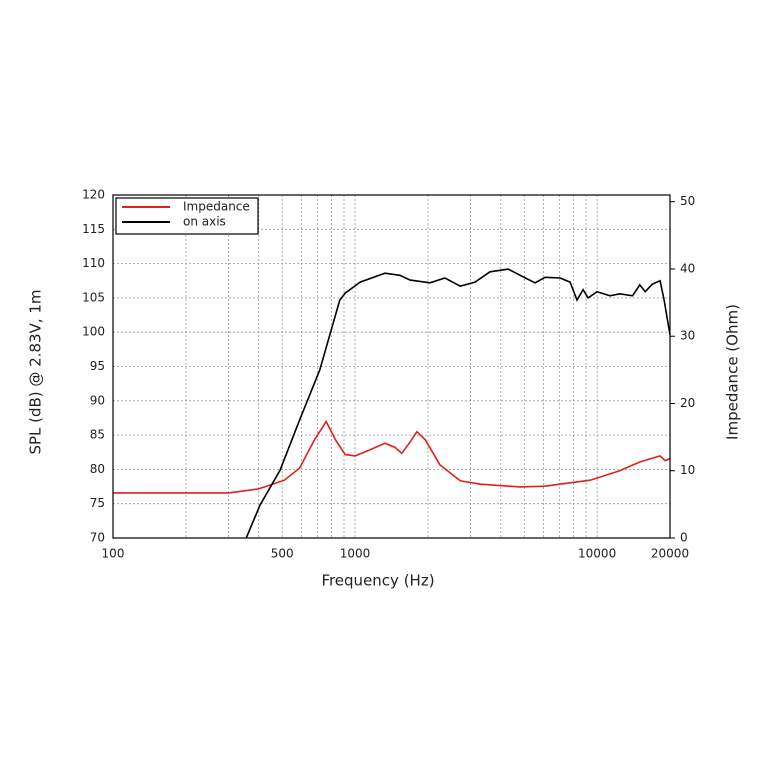  I want to click on x-tick-label: 20000, so click(670, 554).